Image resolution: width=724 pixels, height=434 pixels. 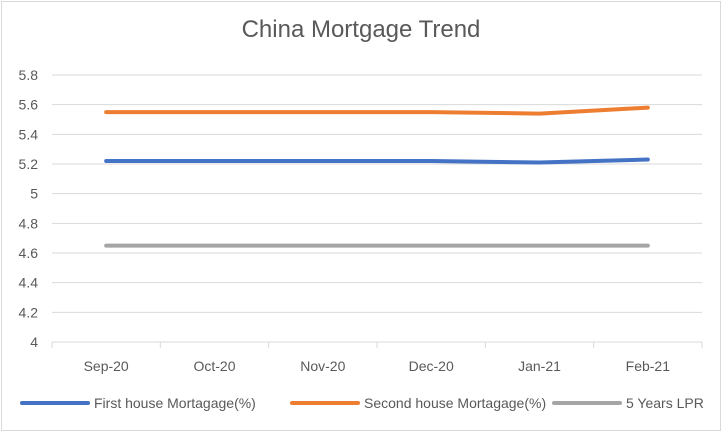 What do you see at coordinates (665, 403) in the screenshot?
I see `legend-label-lpr: 5 Years LPR` at bounding box center [665, 403].